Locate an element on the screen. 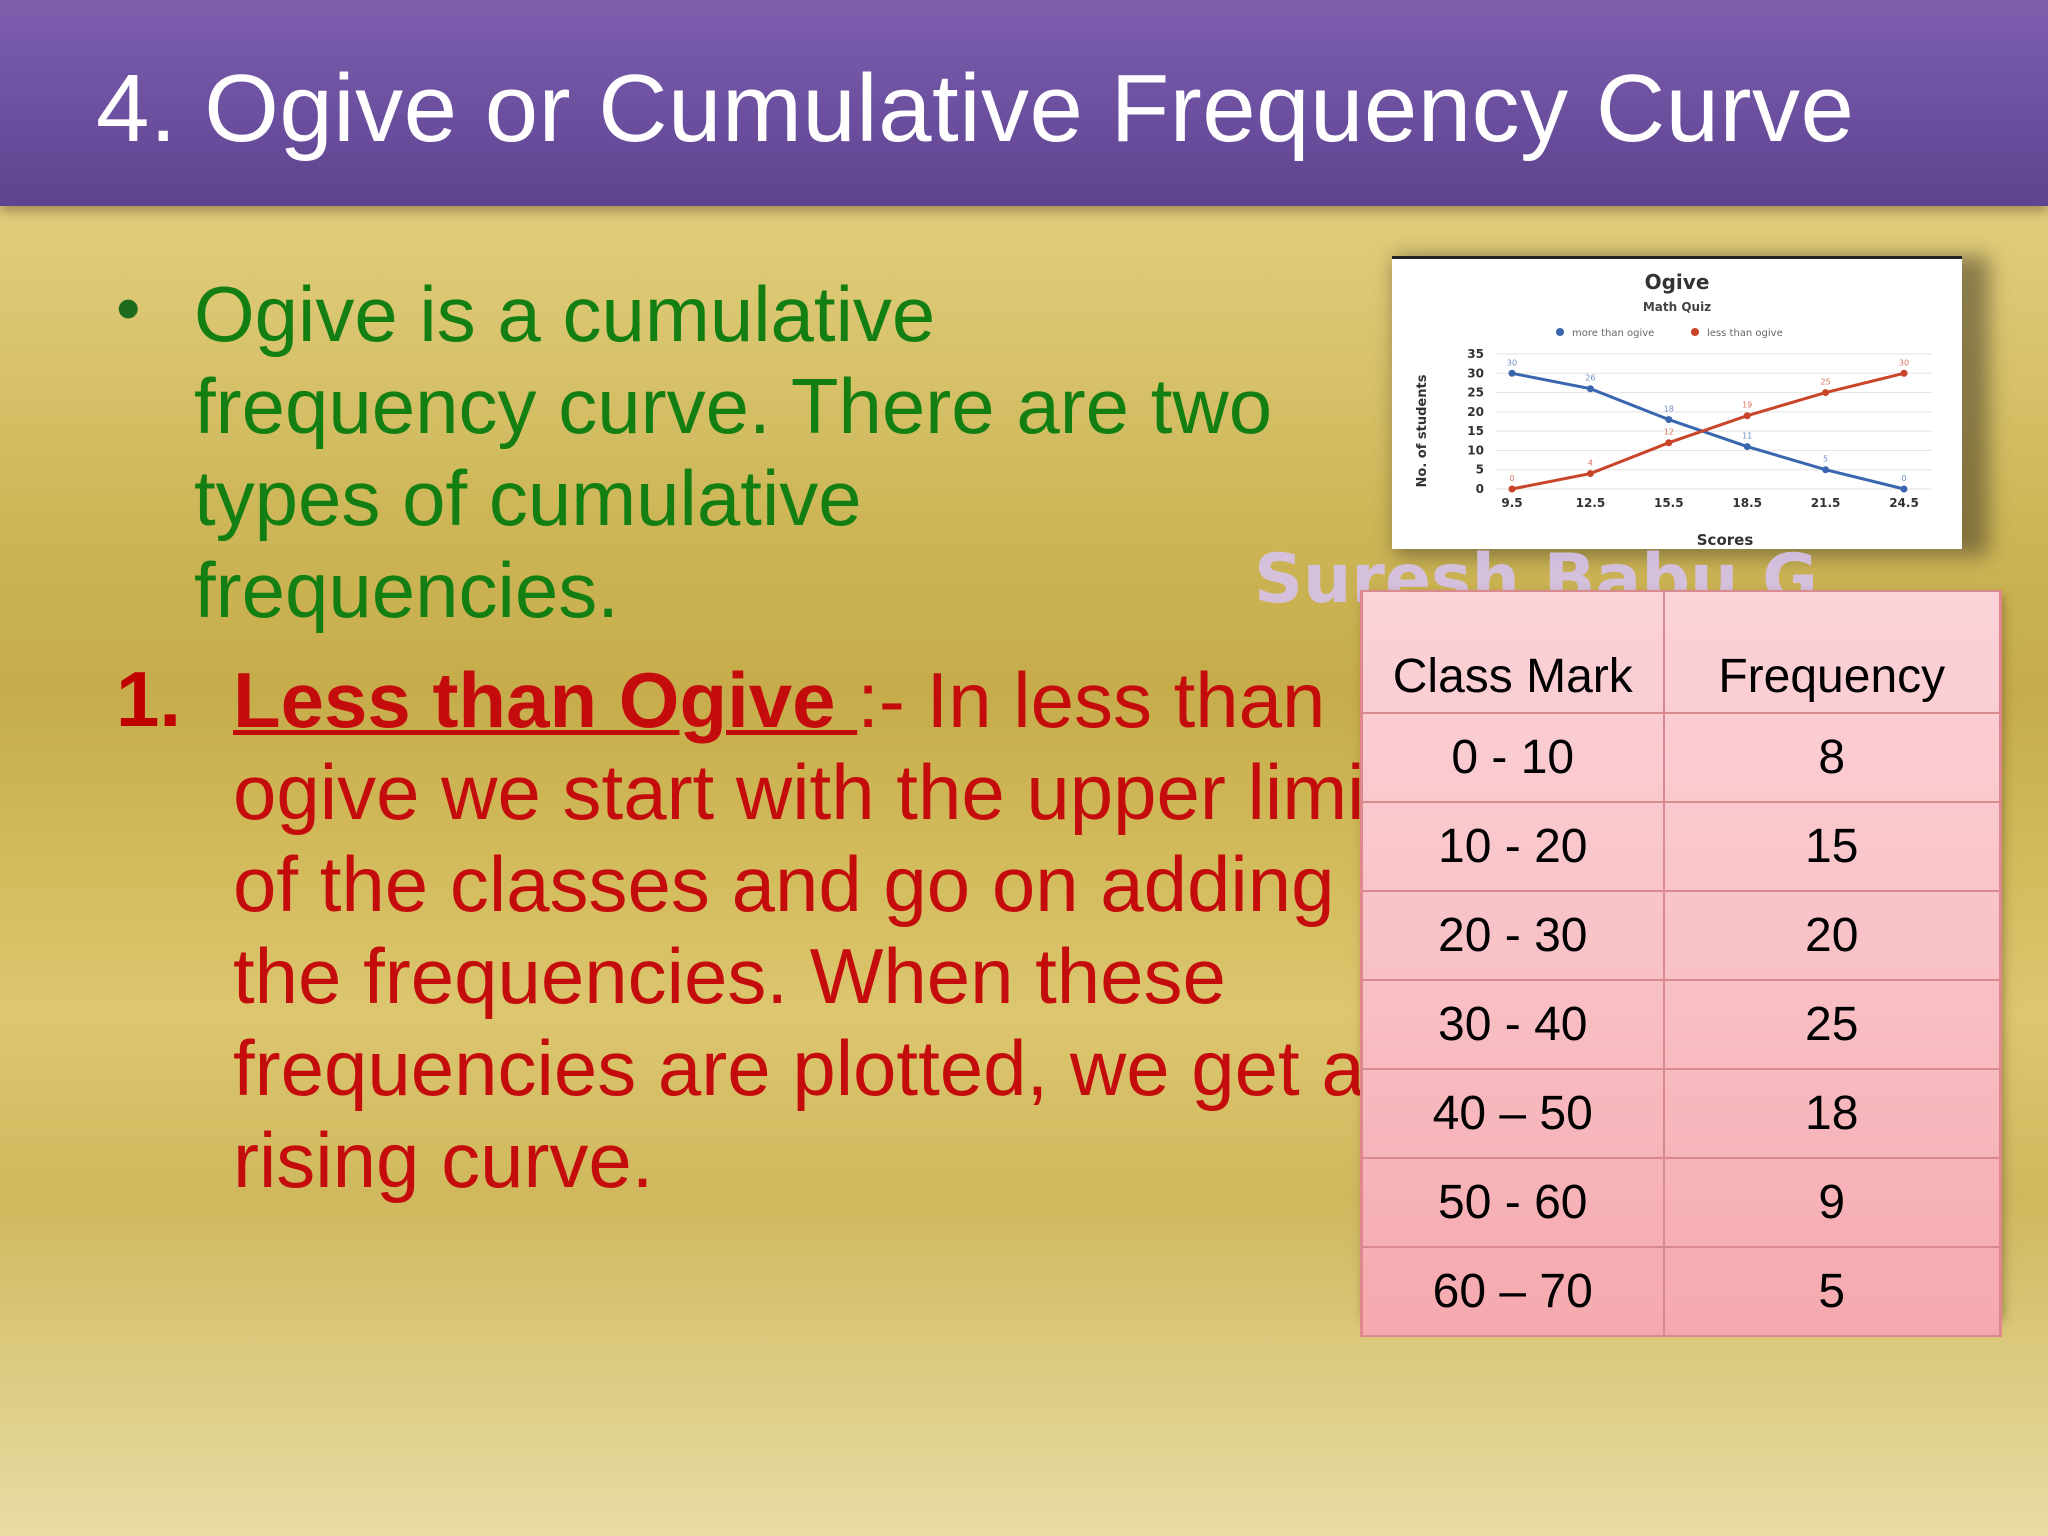  frequency-cell: 20 is located at coordinates (1832, 935).